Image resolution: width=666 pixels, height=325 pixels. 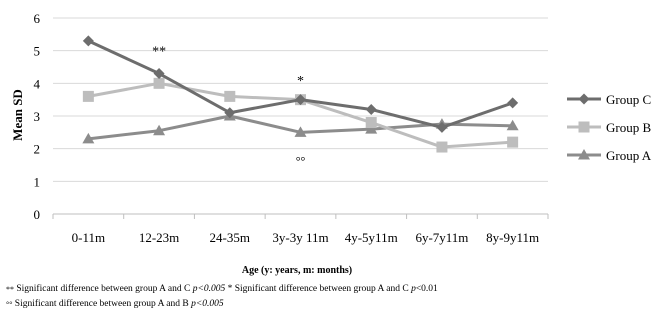 What do you see at coordinates (300, 81) in the screenshot?
I see `significance-marker: *` at bounding box center [300, 81].